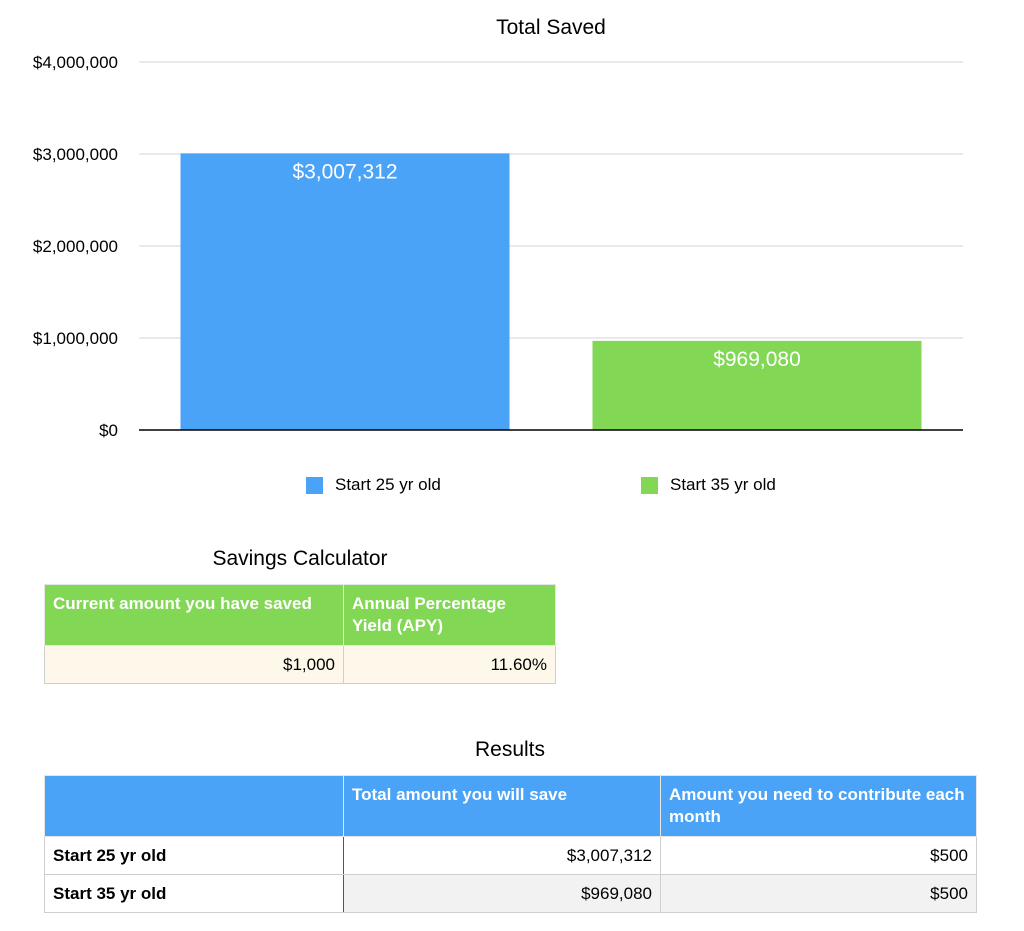 This screenshot has width=1024, height=931. Describe the element at coordinates (723, 484) in the screenshot. I see `legend-label: Start 35 yr old` at that location.